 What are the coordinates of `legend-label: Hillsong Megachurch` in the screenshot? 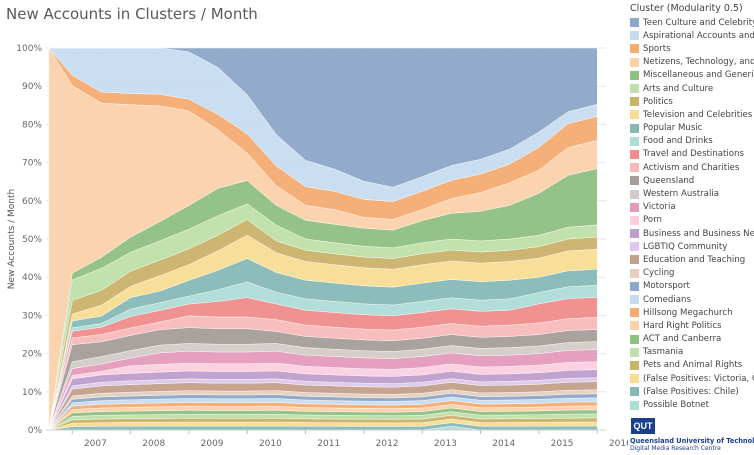 It's located at (688, 312).